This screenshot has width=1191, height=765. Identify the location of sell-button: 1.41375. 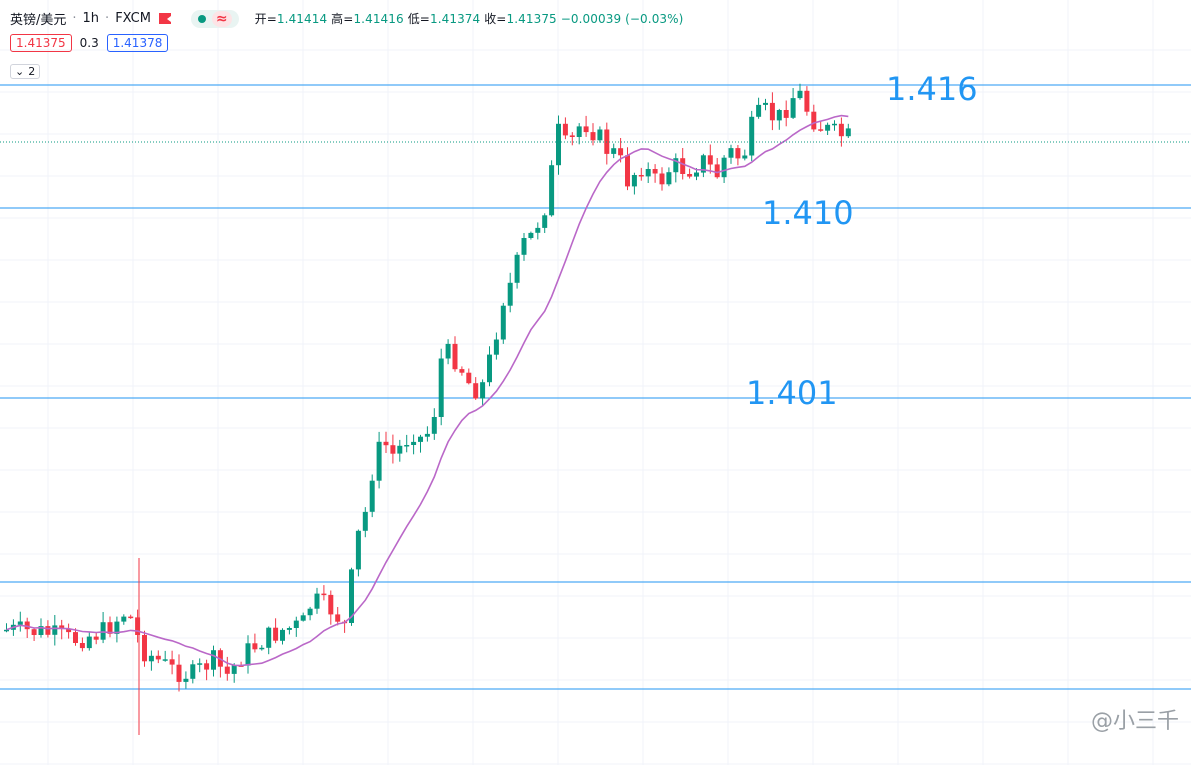
(41, 43).